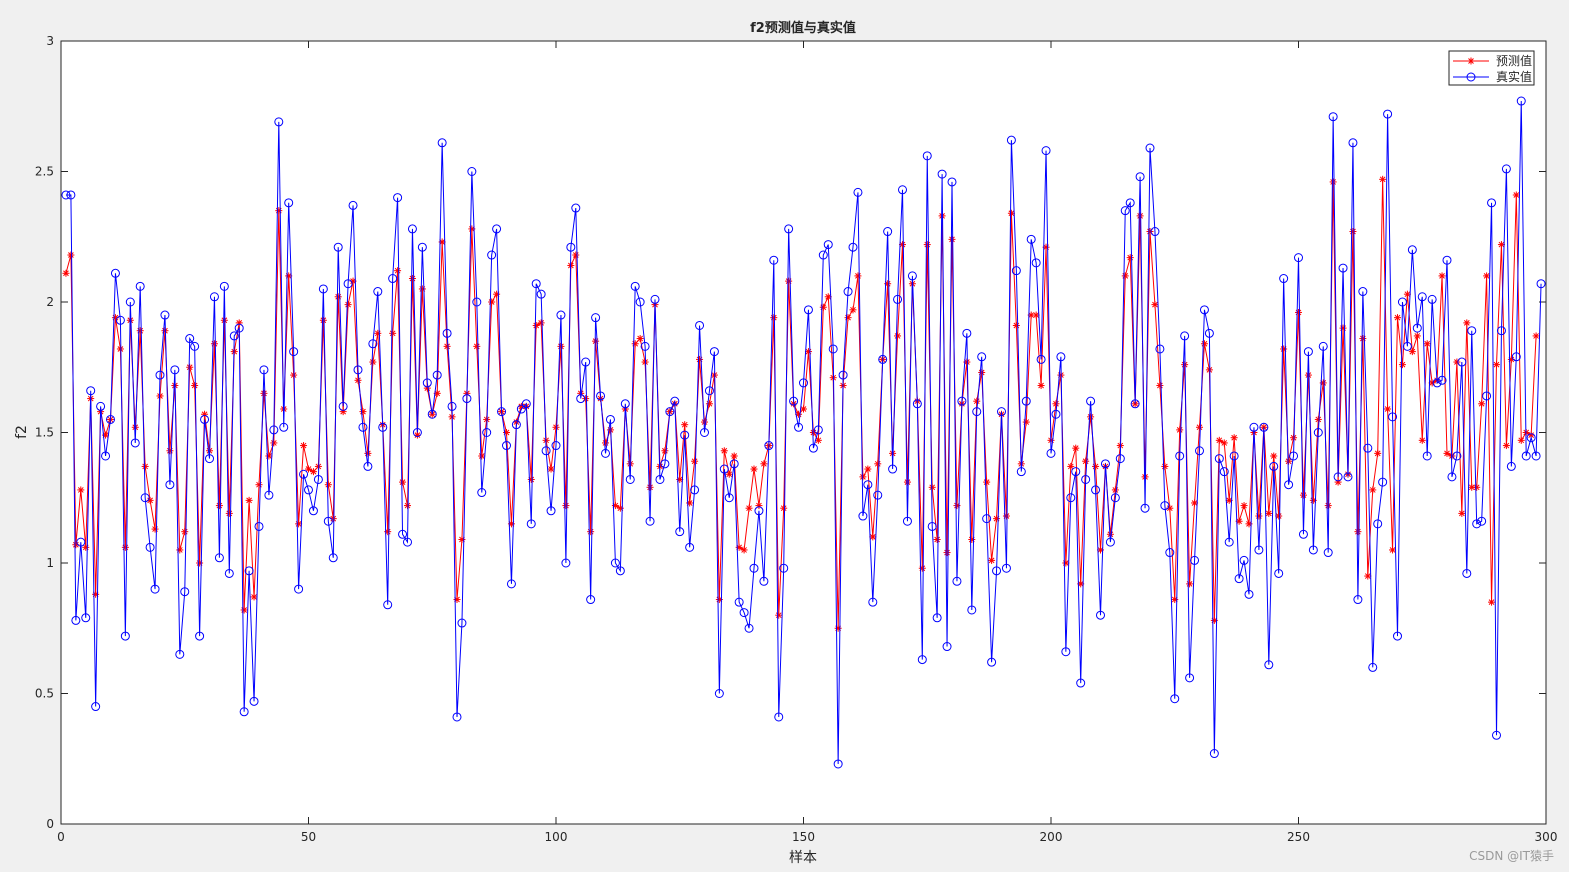 The width and height of the screenshot is (1569, 872). What do you see at coordinates (1492, 60) in the screenshot?
I see `legend-item: 预测值` at bounding box center [1492, 60].